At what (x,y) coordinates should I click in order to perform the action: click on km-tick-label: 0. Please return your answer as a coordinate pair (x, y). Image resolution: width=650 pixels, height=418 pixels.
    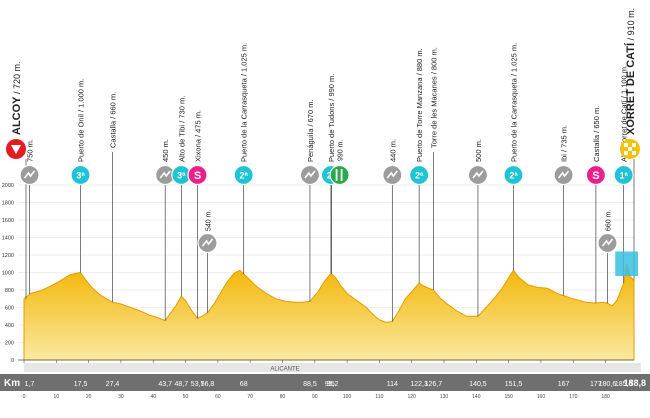
    Looking at the image, I should click on (24, 397).